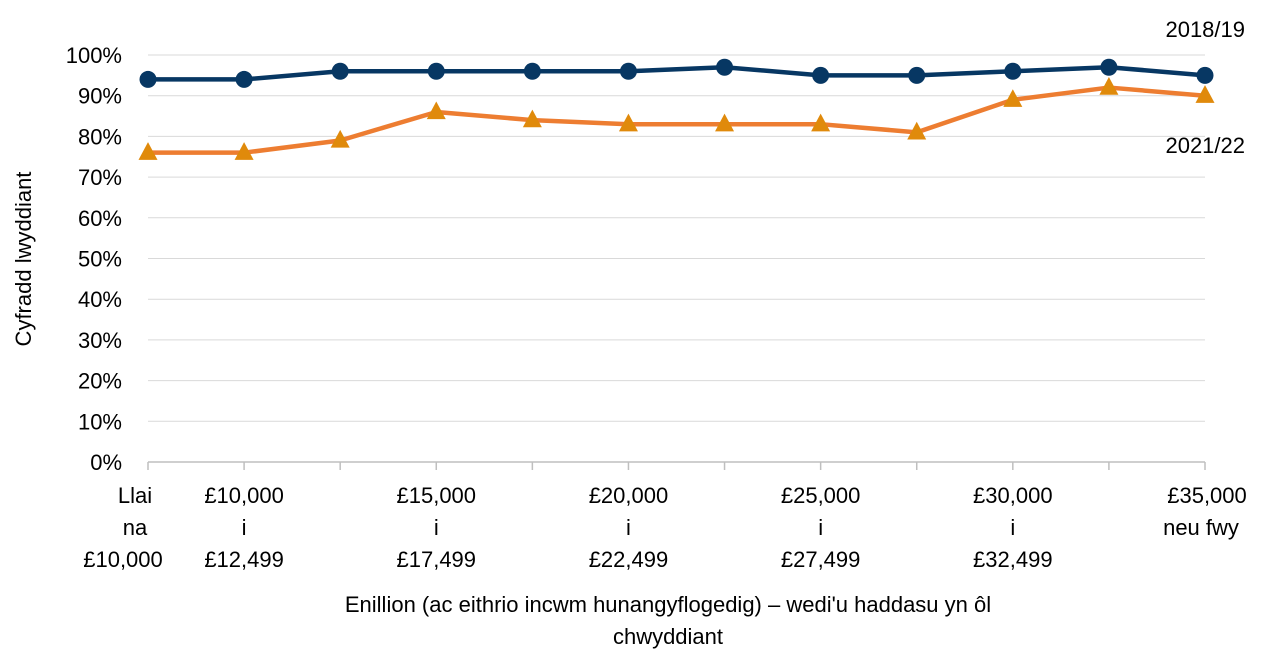  I want to click on series-layer, so click(676, 109).